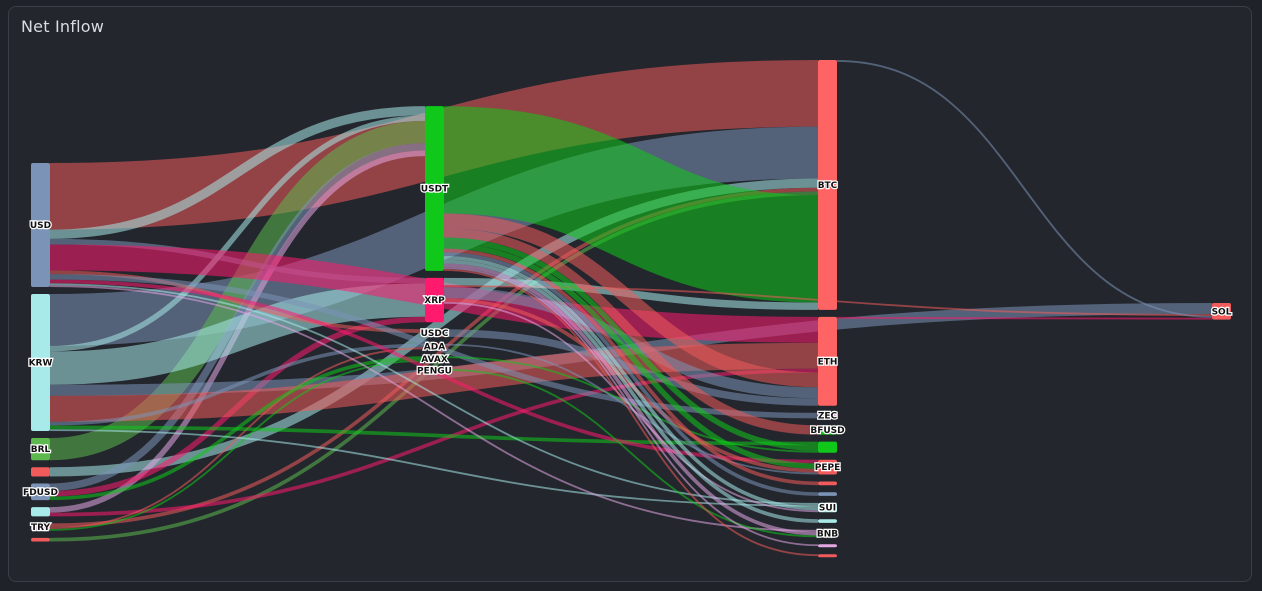  What do you see at coordinates (631, 300) in the screenshot?
I see `link-usdt-eth` at bounding box center [631, 300].